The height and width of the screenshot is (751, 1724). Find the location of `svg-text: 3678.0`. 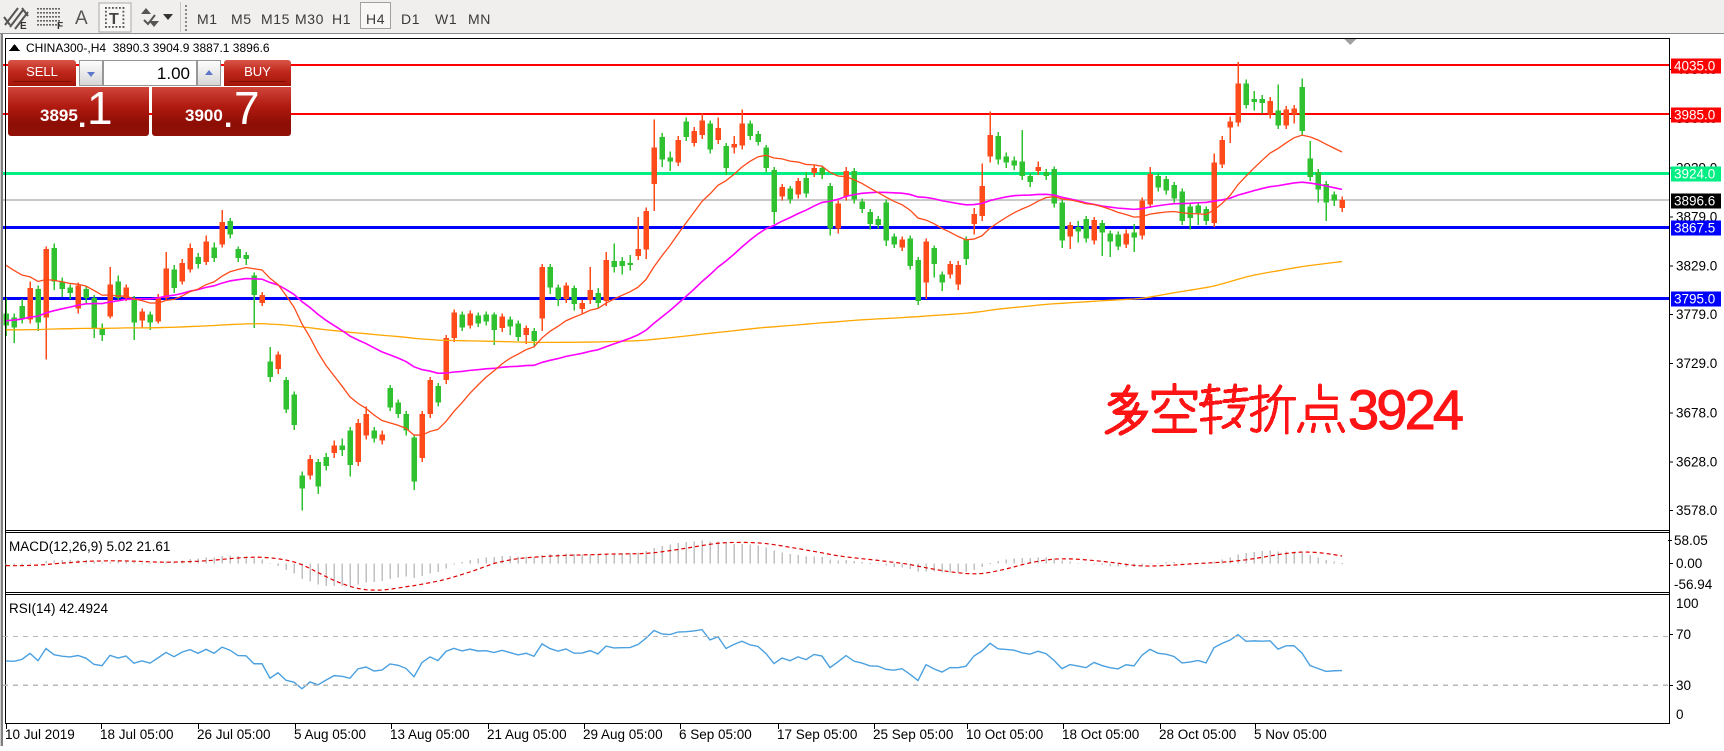

svg-text: 3678.0 is located at coordinates (1696, 413).